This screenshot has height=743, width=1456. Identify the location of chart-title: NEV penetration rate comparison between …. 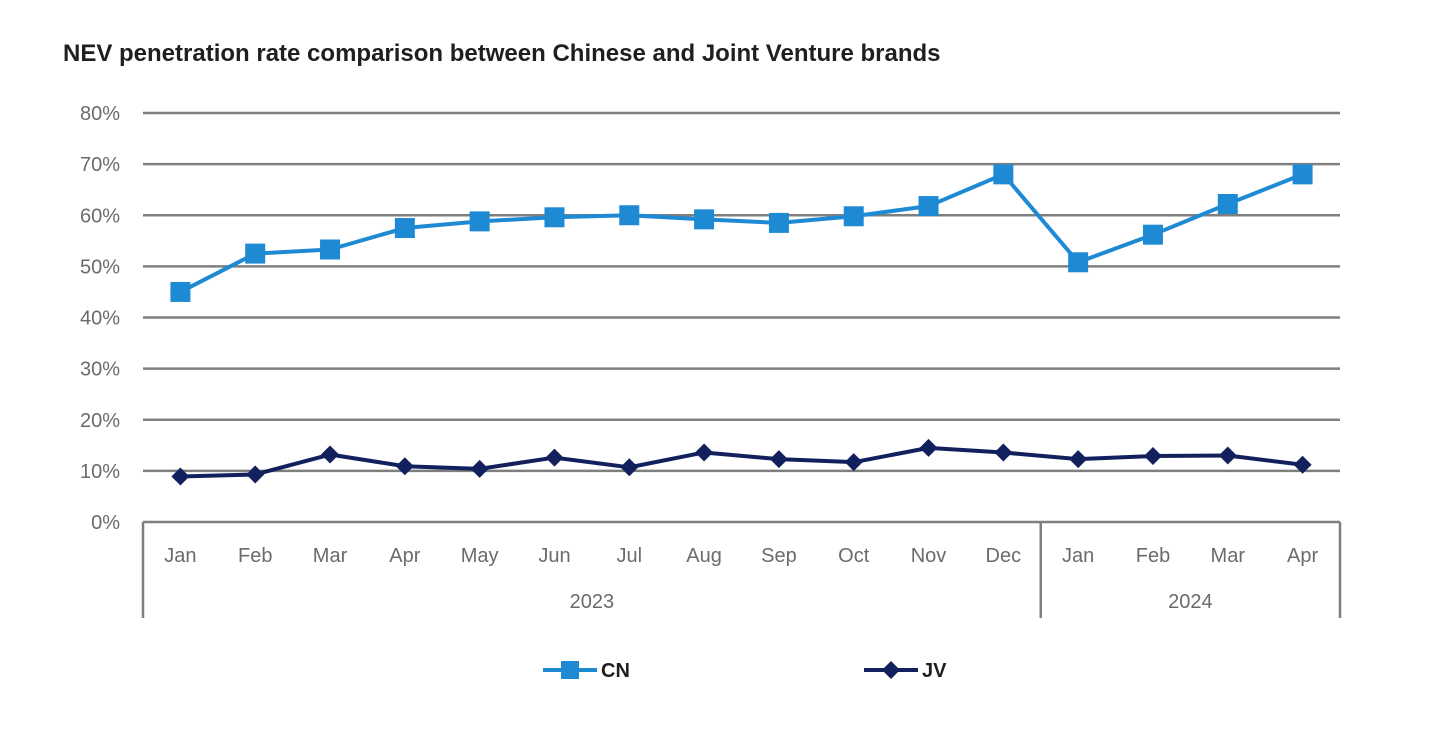
(502, 53).